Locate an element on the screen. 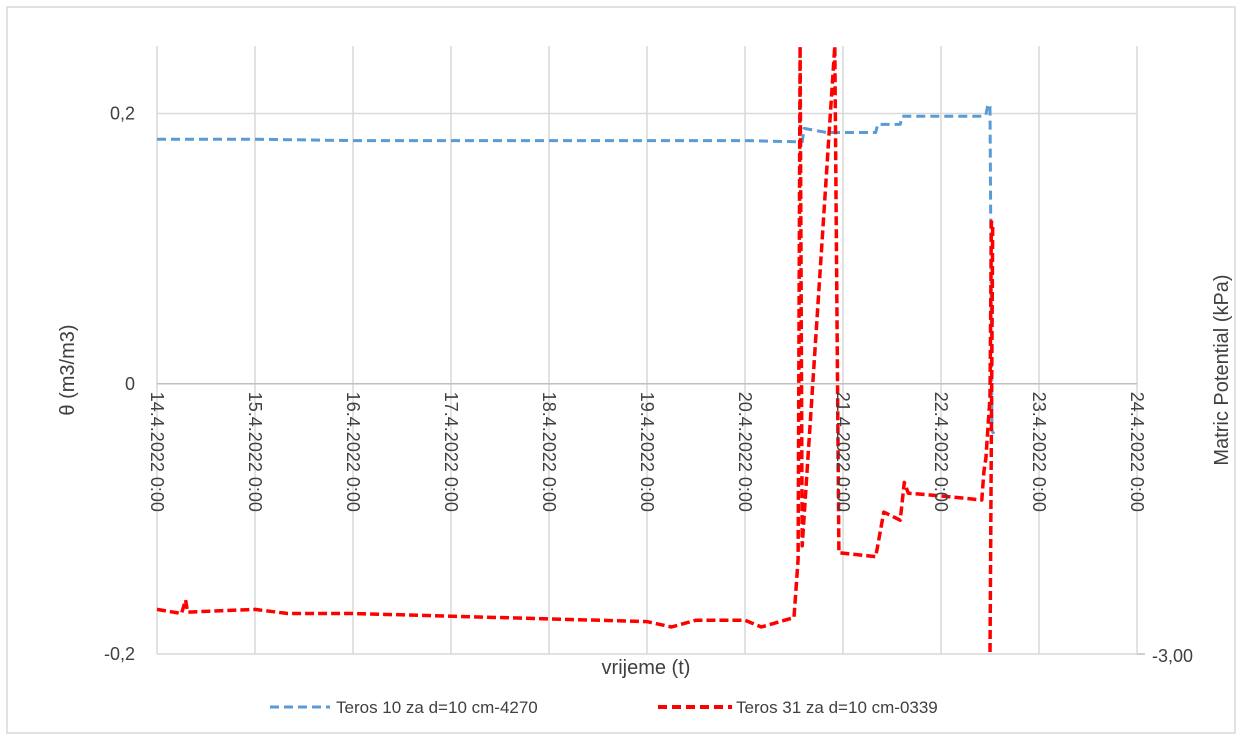 This screenshot has height=740, width=1242. x-tick-label: 20.4.2022 0:00 is located at coordinates (745, 452).